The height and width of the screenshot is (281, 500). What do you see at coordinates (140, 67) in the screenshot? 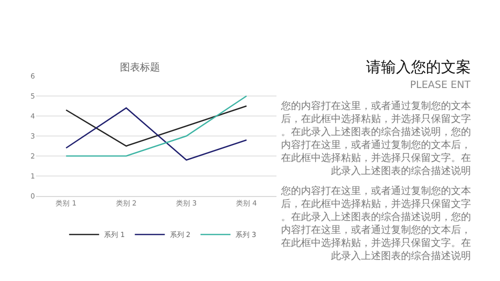
I see `chart-title: 图表标题` at bounding box center [140, 67].